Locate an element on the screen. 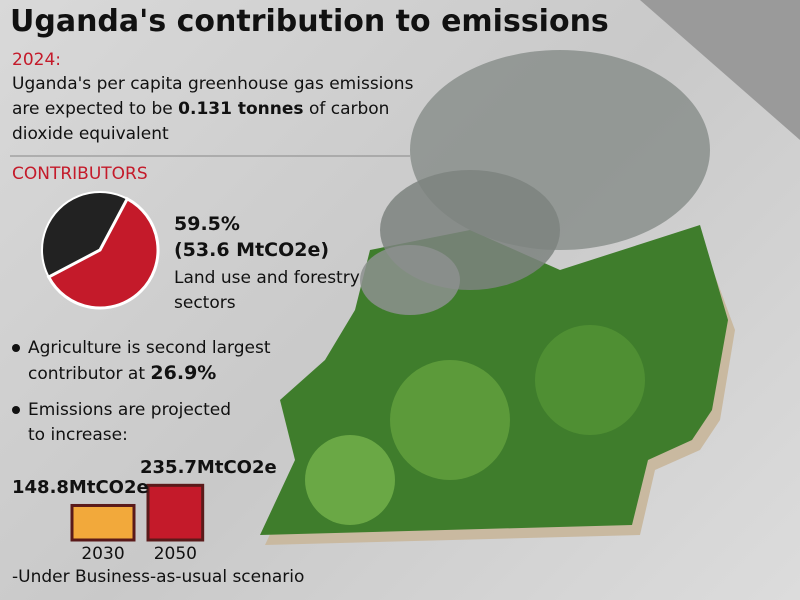  value-label: 148.8MtCO2e is located at coordinates (80, 488).